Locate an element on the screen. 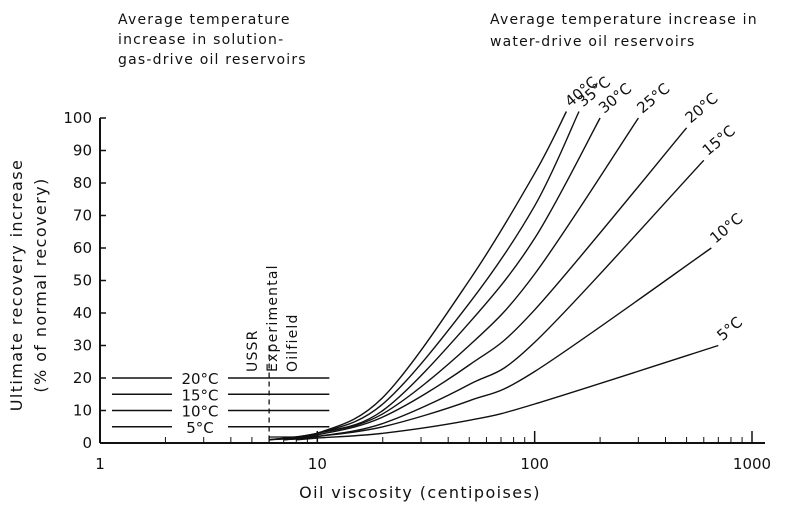  x-tick-label: 1 is located at coordinates (100, 464).